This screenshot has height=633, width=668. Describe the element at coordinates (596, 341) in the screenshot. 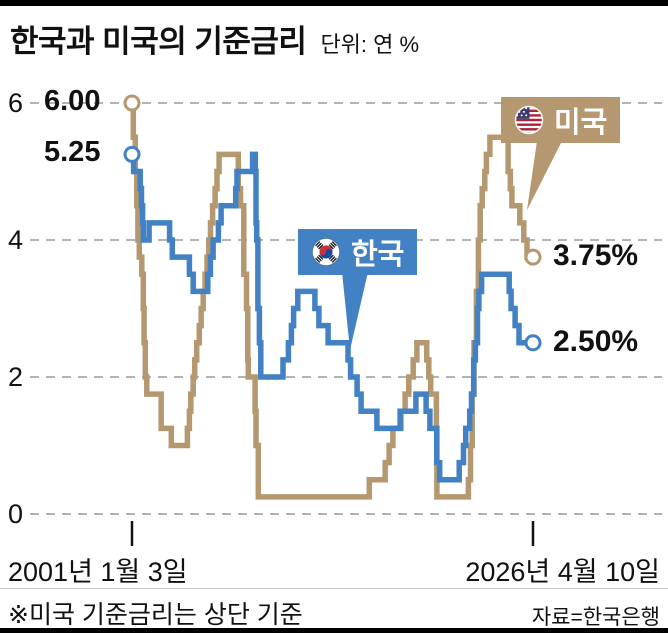

I see `kr-end-value-label: 2.50%` at that location.